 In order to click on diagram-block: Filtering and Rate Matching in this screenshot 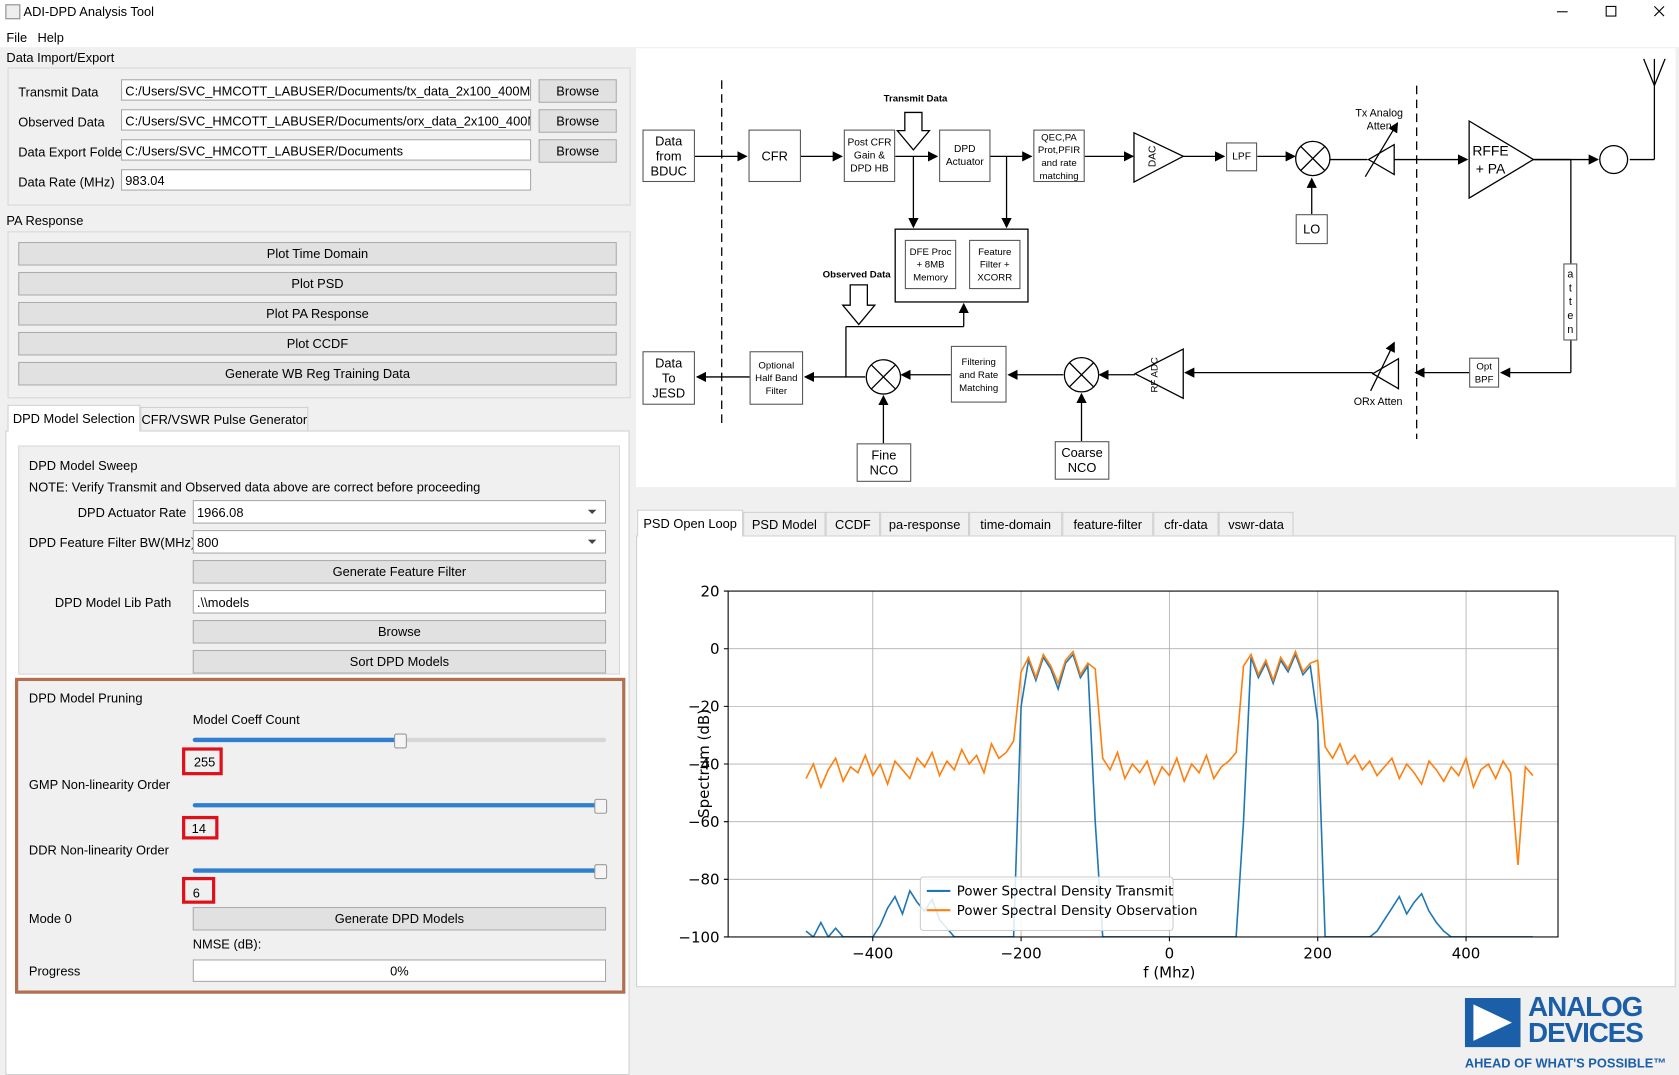, I will do `click(979, 374)`.